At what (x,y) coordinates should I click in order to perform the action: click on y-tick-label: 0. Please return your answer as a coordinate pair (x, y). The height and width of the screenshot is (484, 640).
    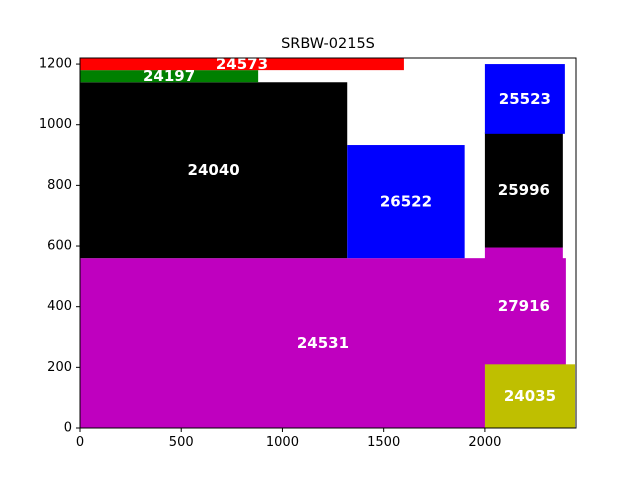
    Looking at the image, I should click on (68, 428).